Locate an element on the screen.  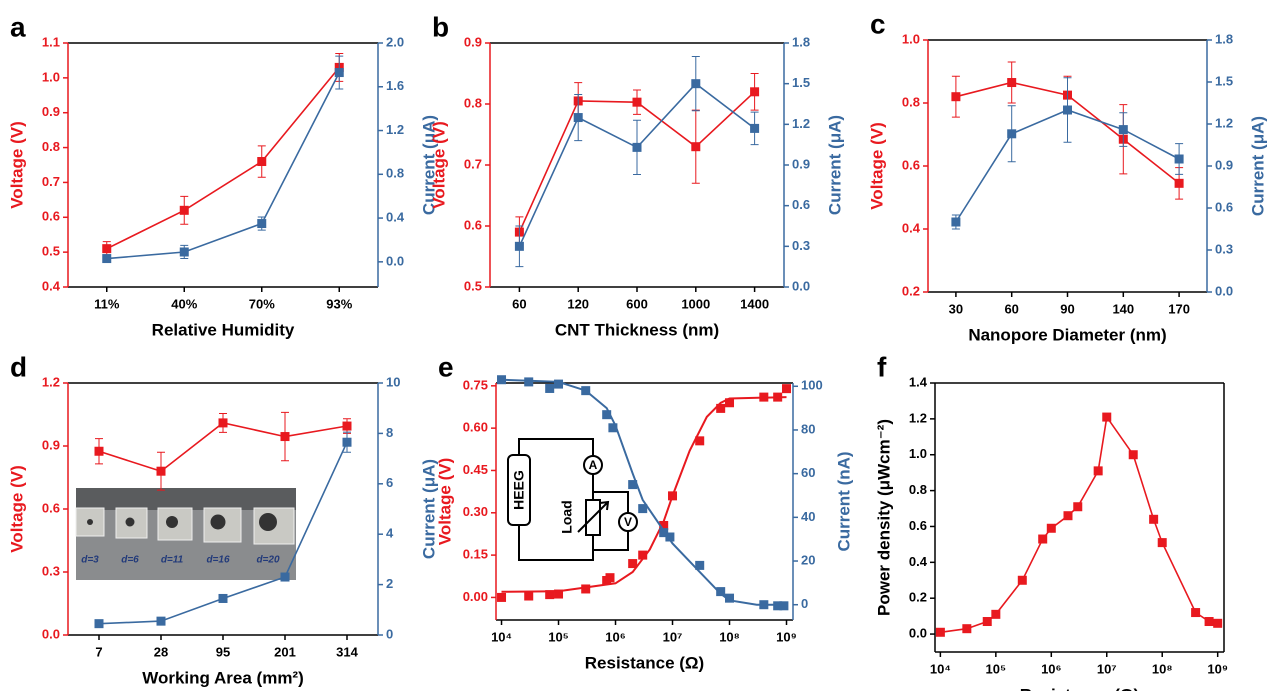
panel-letter: b is located at coordinates (440, 26).